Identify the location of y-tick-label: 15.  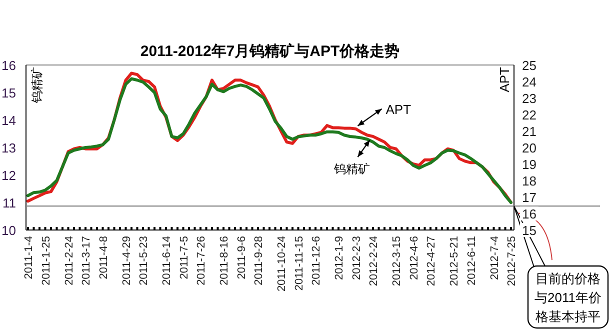
(9, 93).